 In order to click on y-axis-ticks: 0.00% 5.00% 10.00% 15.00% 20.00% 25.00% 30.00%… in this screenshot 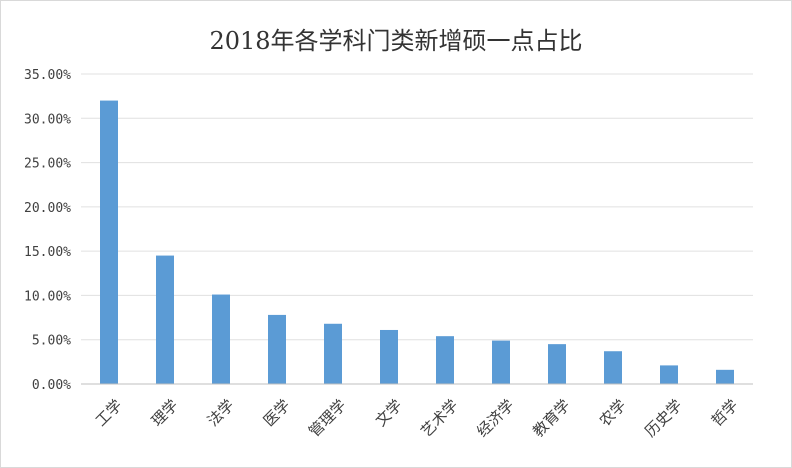, I will do `click(47, 230)`.